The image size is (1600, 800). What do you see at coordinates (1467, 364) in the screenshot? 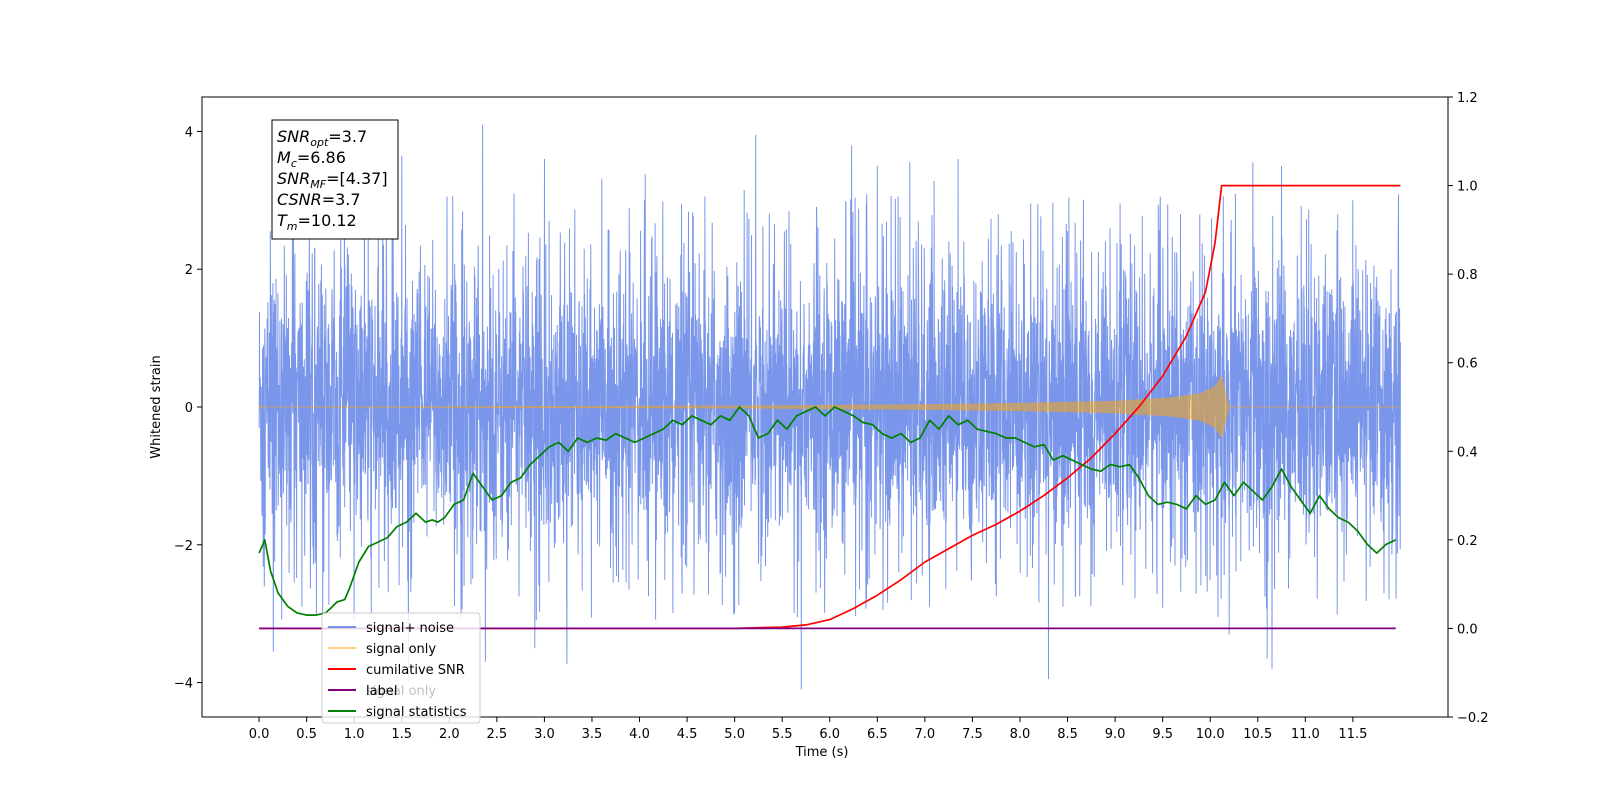
I see `y2-tick-label: 0.6` at bounding box center [1467, 364].